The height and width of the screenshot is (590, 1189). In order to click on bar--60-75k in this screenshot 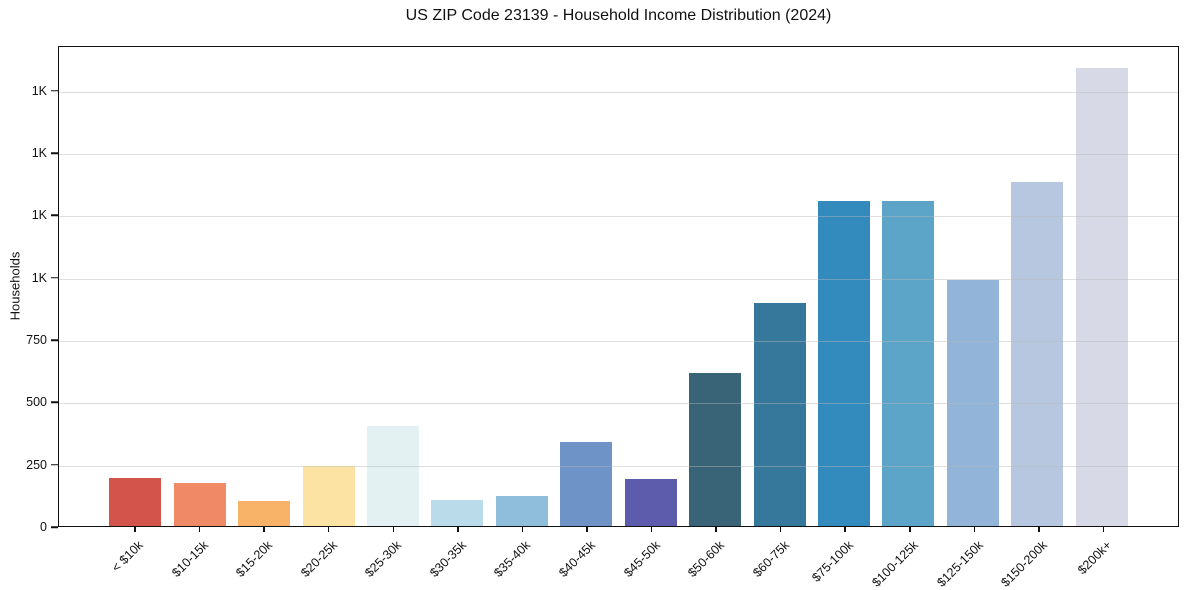, I will do `click(779, 414)`.